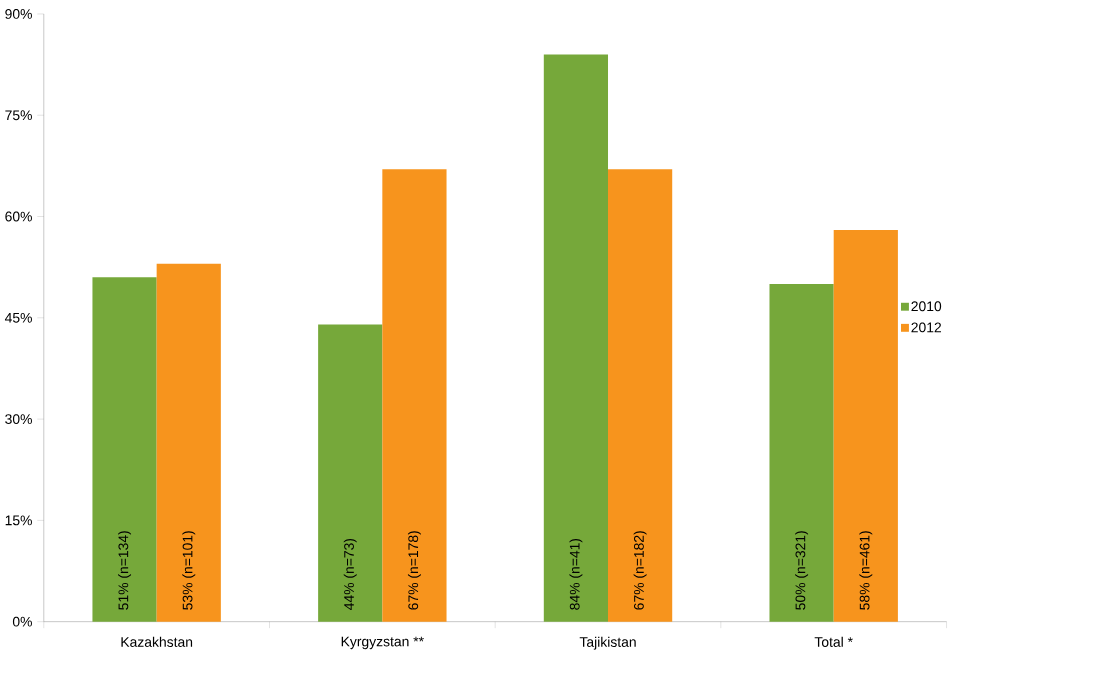 The image size is (1118, 676). I want to click on x-tick-label: Tajikistan, so click(607, 643).